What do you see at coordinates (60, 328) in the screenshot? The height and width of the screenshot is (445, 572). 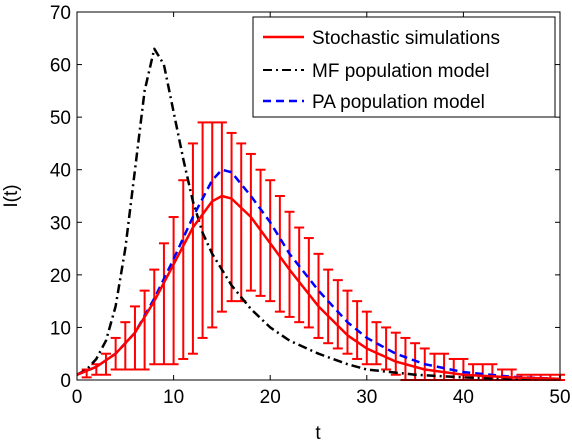 I see `y-tick-label: 10` at bounding box center [60, 328].